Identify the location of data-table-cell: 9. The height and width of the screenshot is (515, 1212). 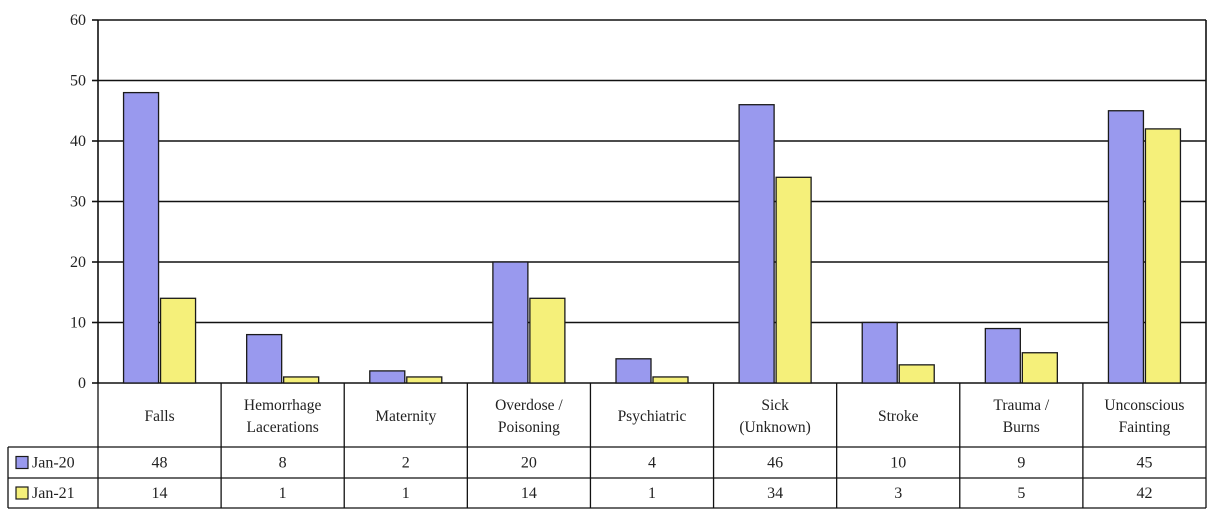
(1021, 463).